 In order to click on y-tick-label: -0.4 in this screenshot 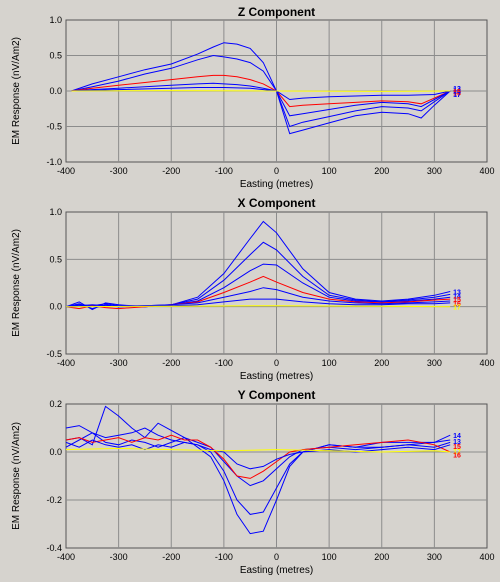, I will do `click(54, 548)`.